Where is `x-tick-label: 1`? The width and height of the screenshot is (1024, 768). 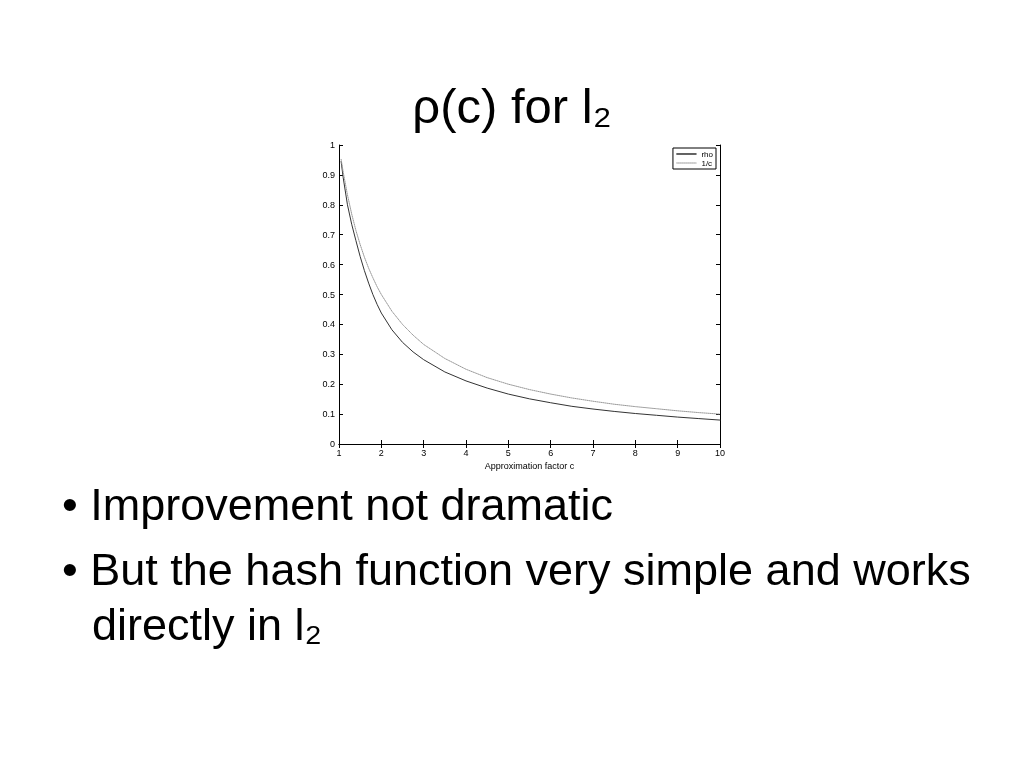 x-tick-label: 1 is located at coordinates (339, 452).